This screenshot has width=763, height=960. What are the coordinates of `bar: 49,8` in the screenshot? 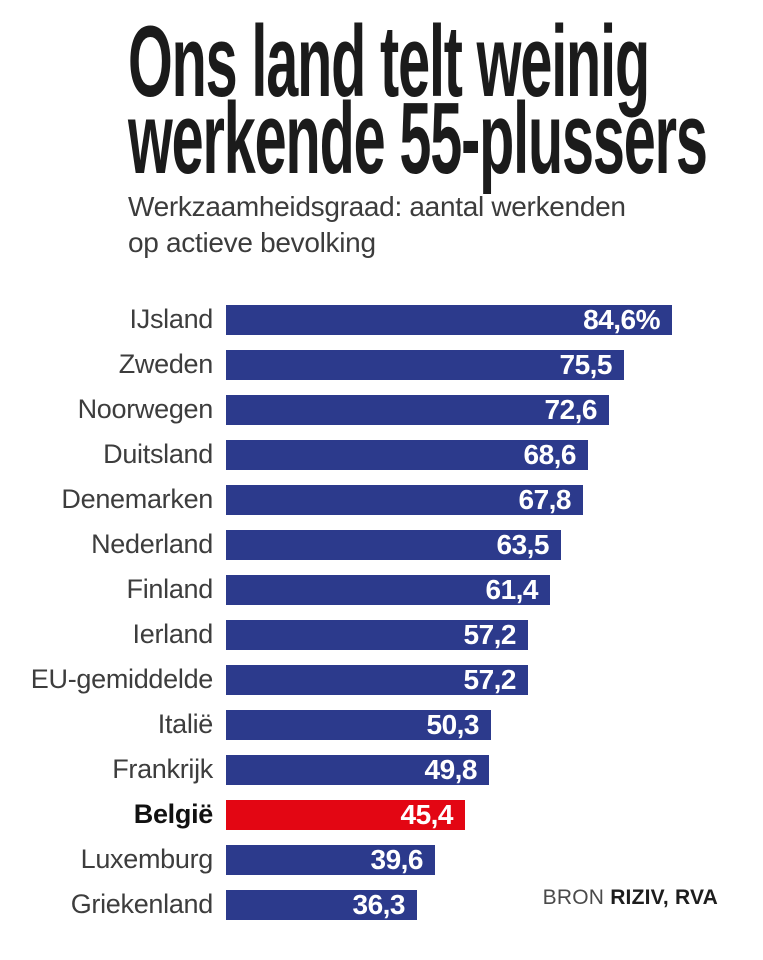 It's located at (357, 769).